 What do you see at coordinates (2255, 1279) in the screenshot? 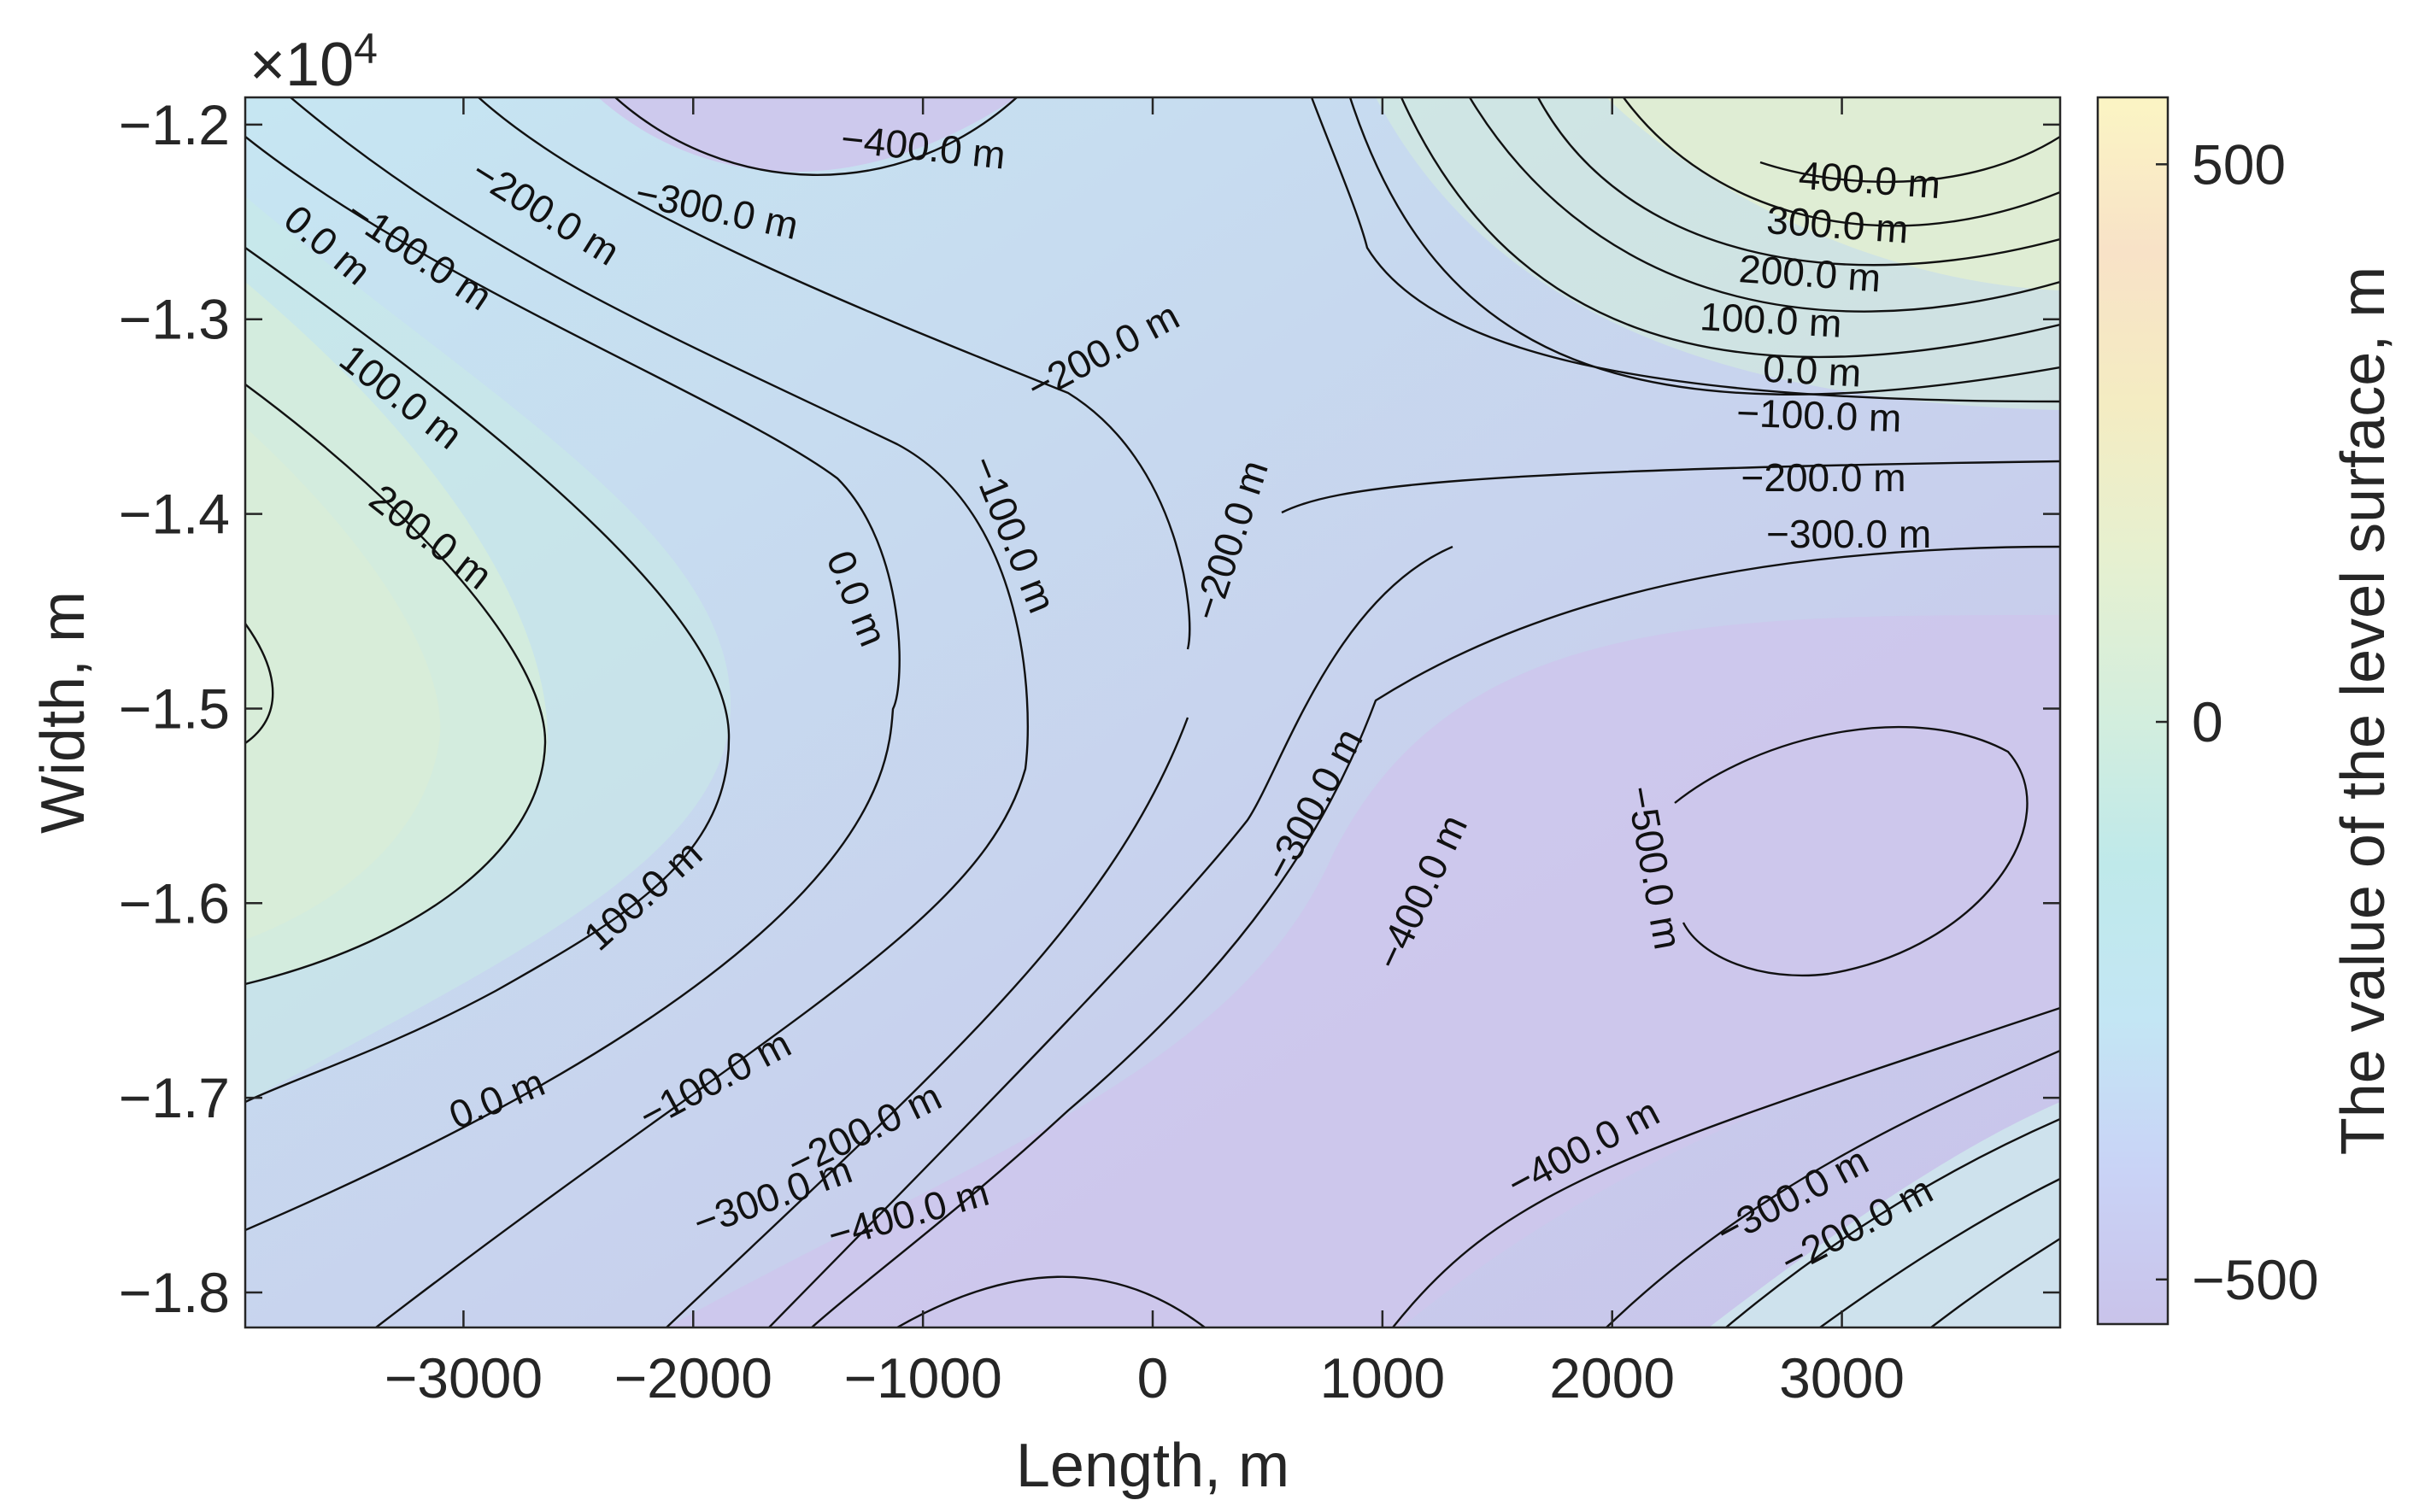
I see `colorbar-tick-label: −500` at bounding box center [2255, 1279].